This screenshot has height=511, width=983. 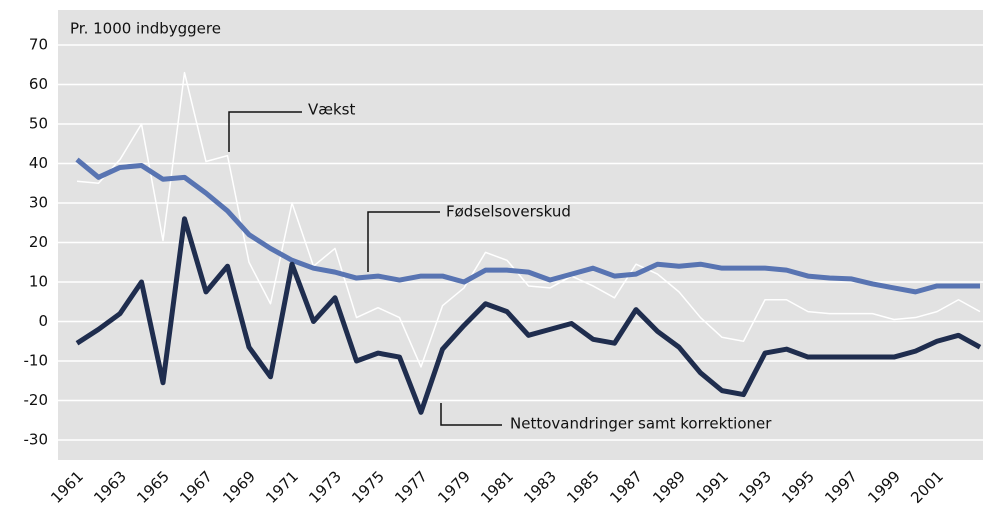 What do you see at coordinates (669, 487) in the screenshot?
I see `x-tick-label: 1989` at bounding box center [669, 487].